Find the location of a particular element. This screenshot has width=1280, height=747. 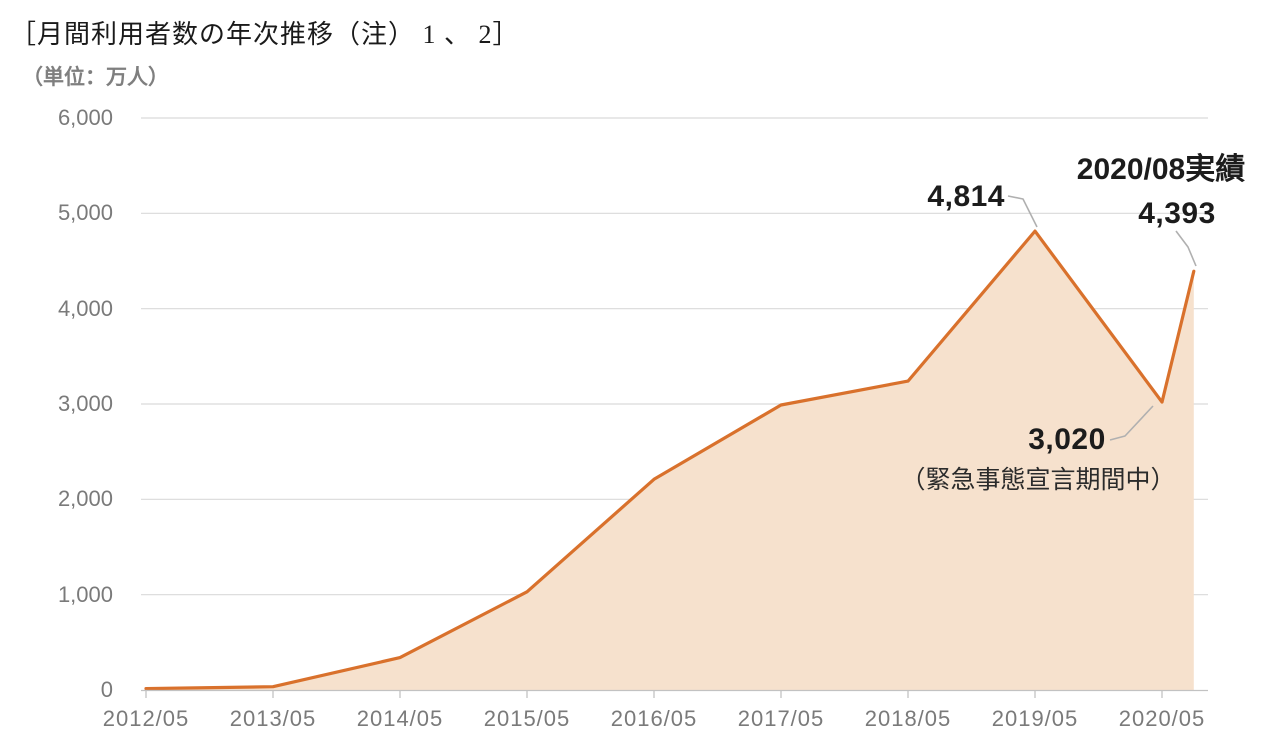

annotation-latest-label: 2020/08実績 is located at coordinates (1161, 169).